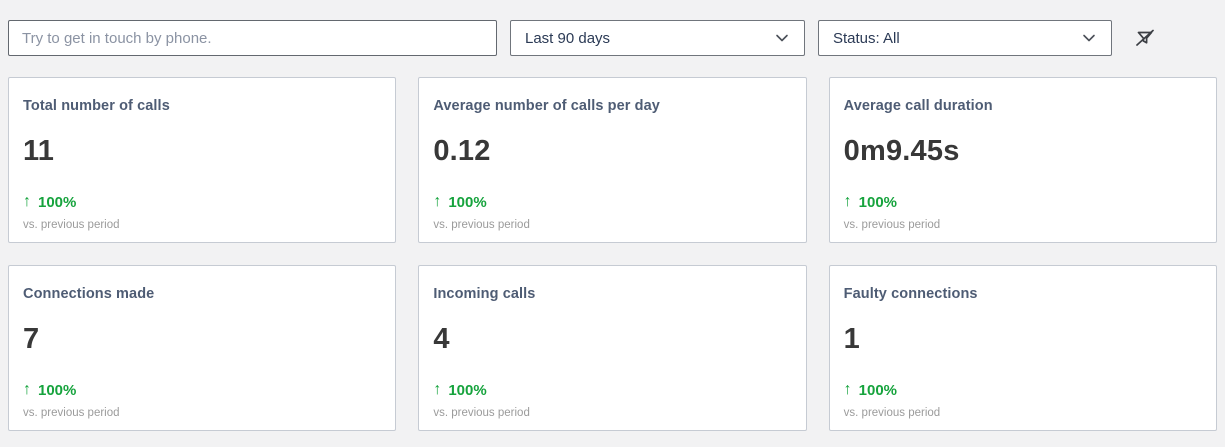  Describe the element at coordinates (901, 151) in the screenshot. I see `stat-card-value: 0m9.45s` at that location.